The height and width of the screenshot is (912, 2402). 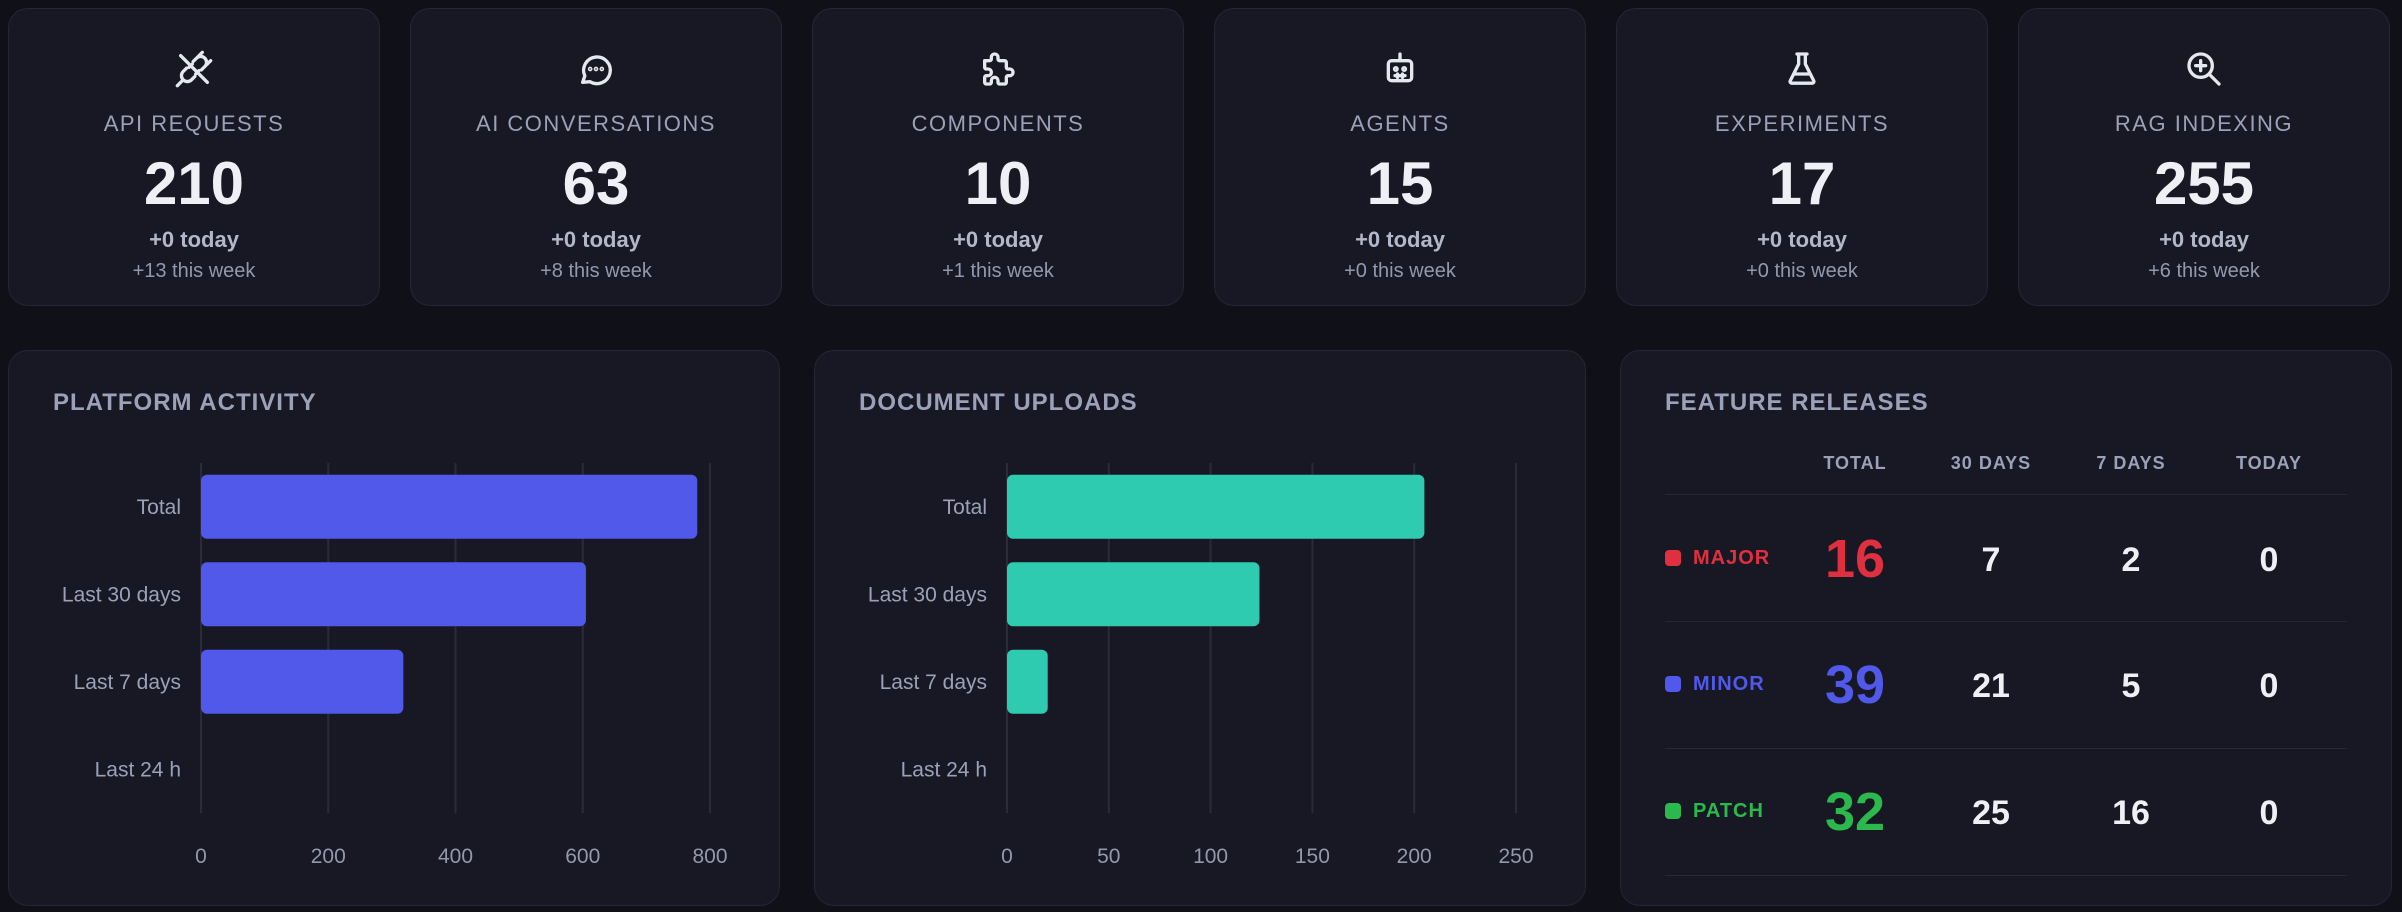 I want to click on stat-value: 210, so click(x=194, y=183).